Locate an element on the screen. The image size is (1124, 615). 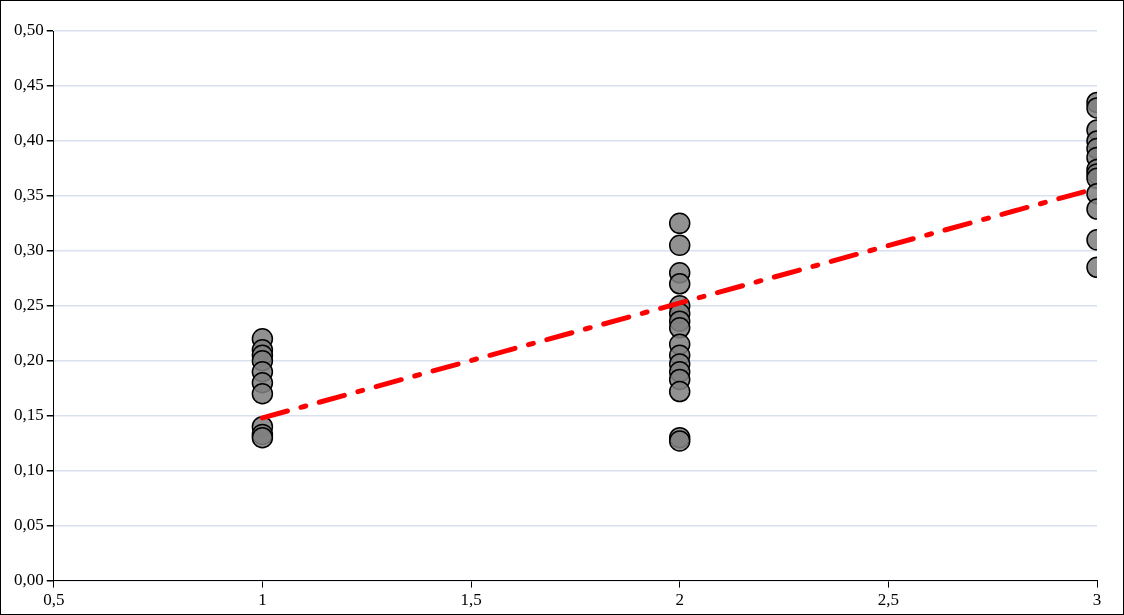
y-tick-label: 0,40 is located at coordinates (29, 140).